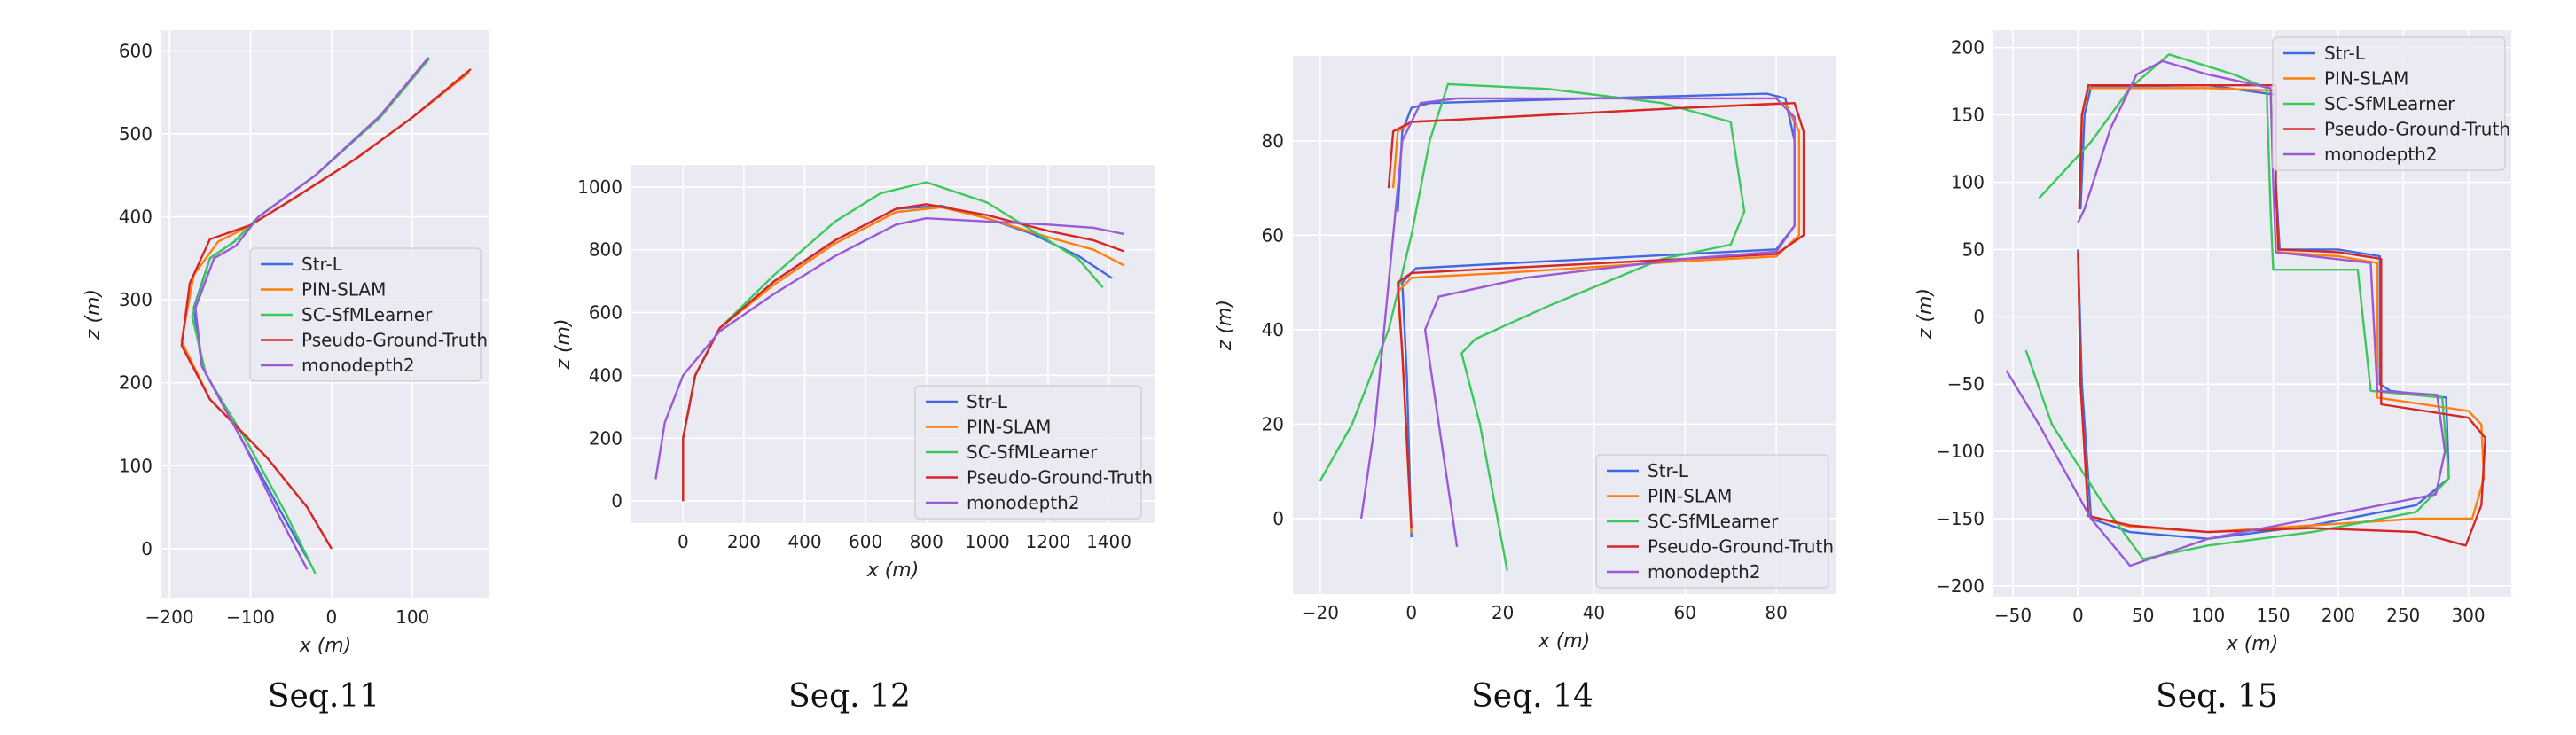 The image size is (2576, 735). What do you see at coordinates (1273, 141) in the screenshot?
I see `y-tick-label: 80` at bounding box center [1273, 141].